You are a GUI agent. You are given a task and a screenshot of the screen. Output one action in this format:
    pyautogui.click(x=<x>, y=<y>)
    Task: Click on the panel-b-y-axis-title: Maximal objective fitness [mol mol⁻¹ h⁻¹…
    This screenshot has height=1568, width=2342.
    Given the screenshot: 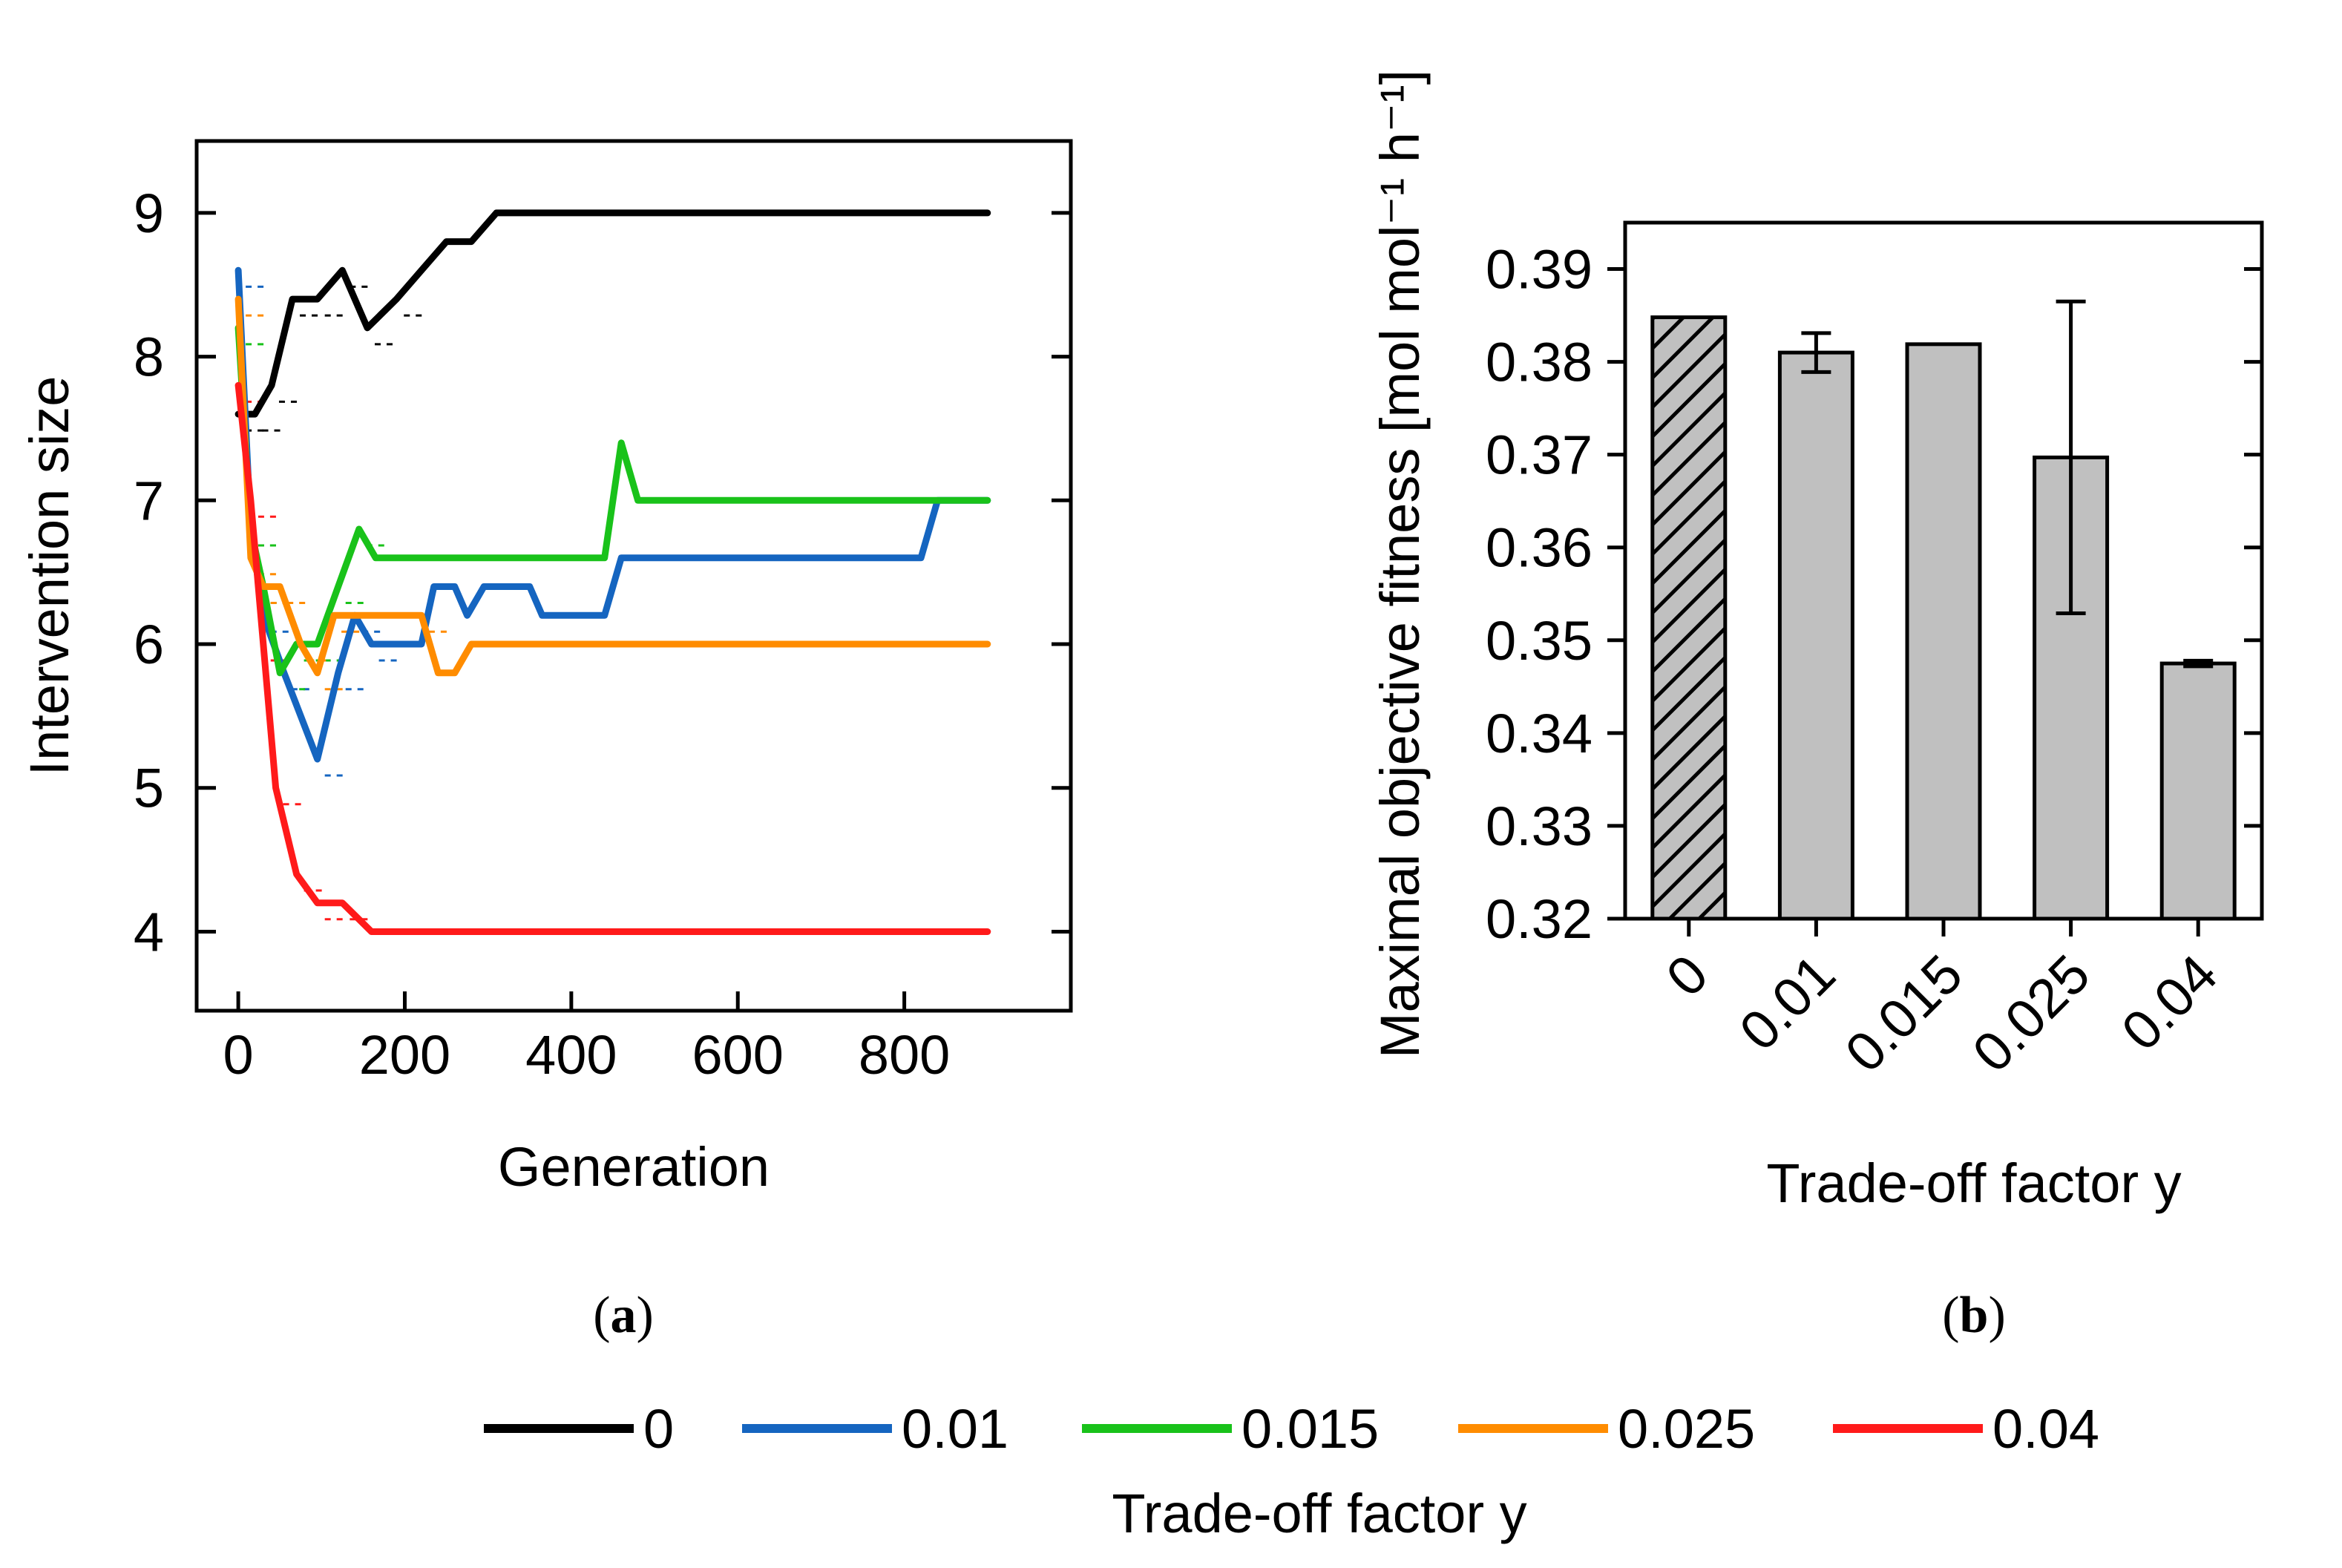 What is the action you would take?
    pyautogui.click(x=1400, y=564)
    